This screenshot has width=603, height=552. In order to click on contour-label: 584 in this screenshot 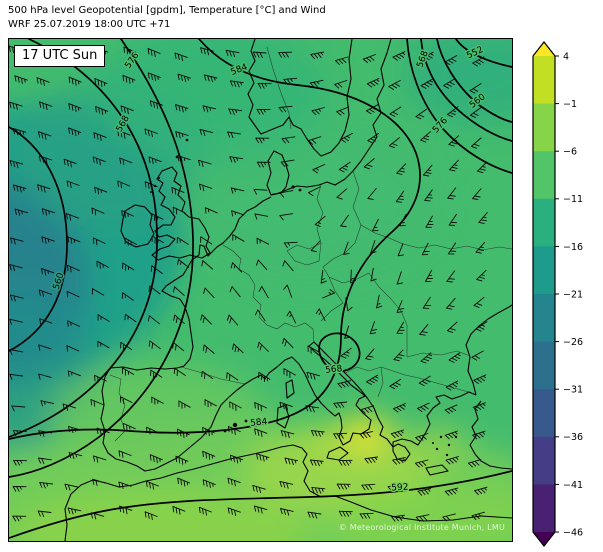, I will do `click(259, 423)`.